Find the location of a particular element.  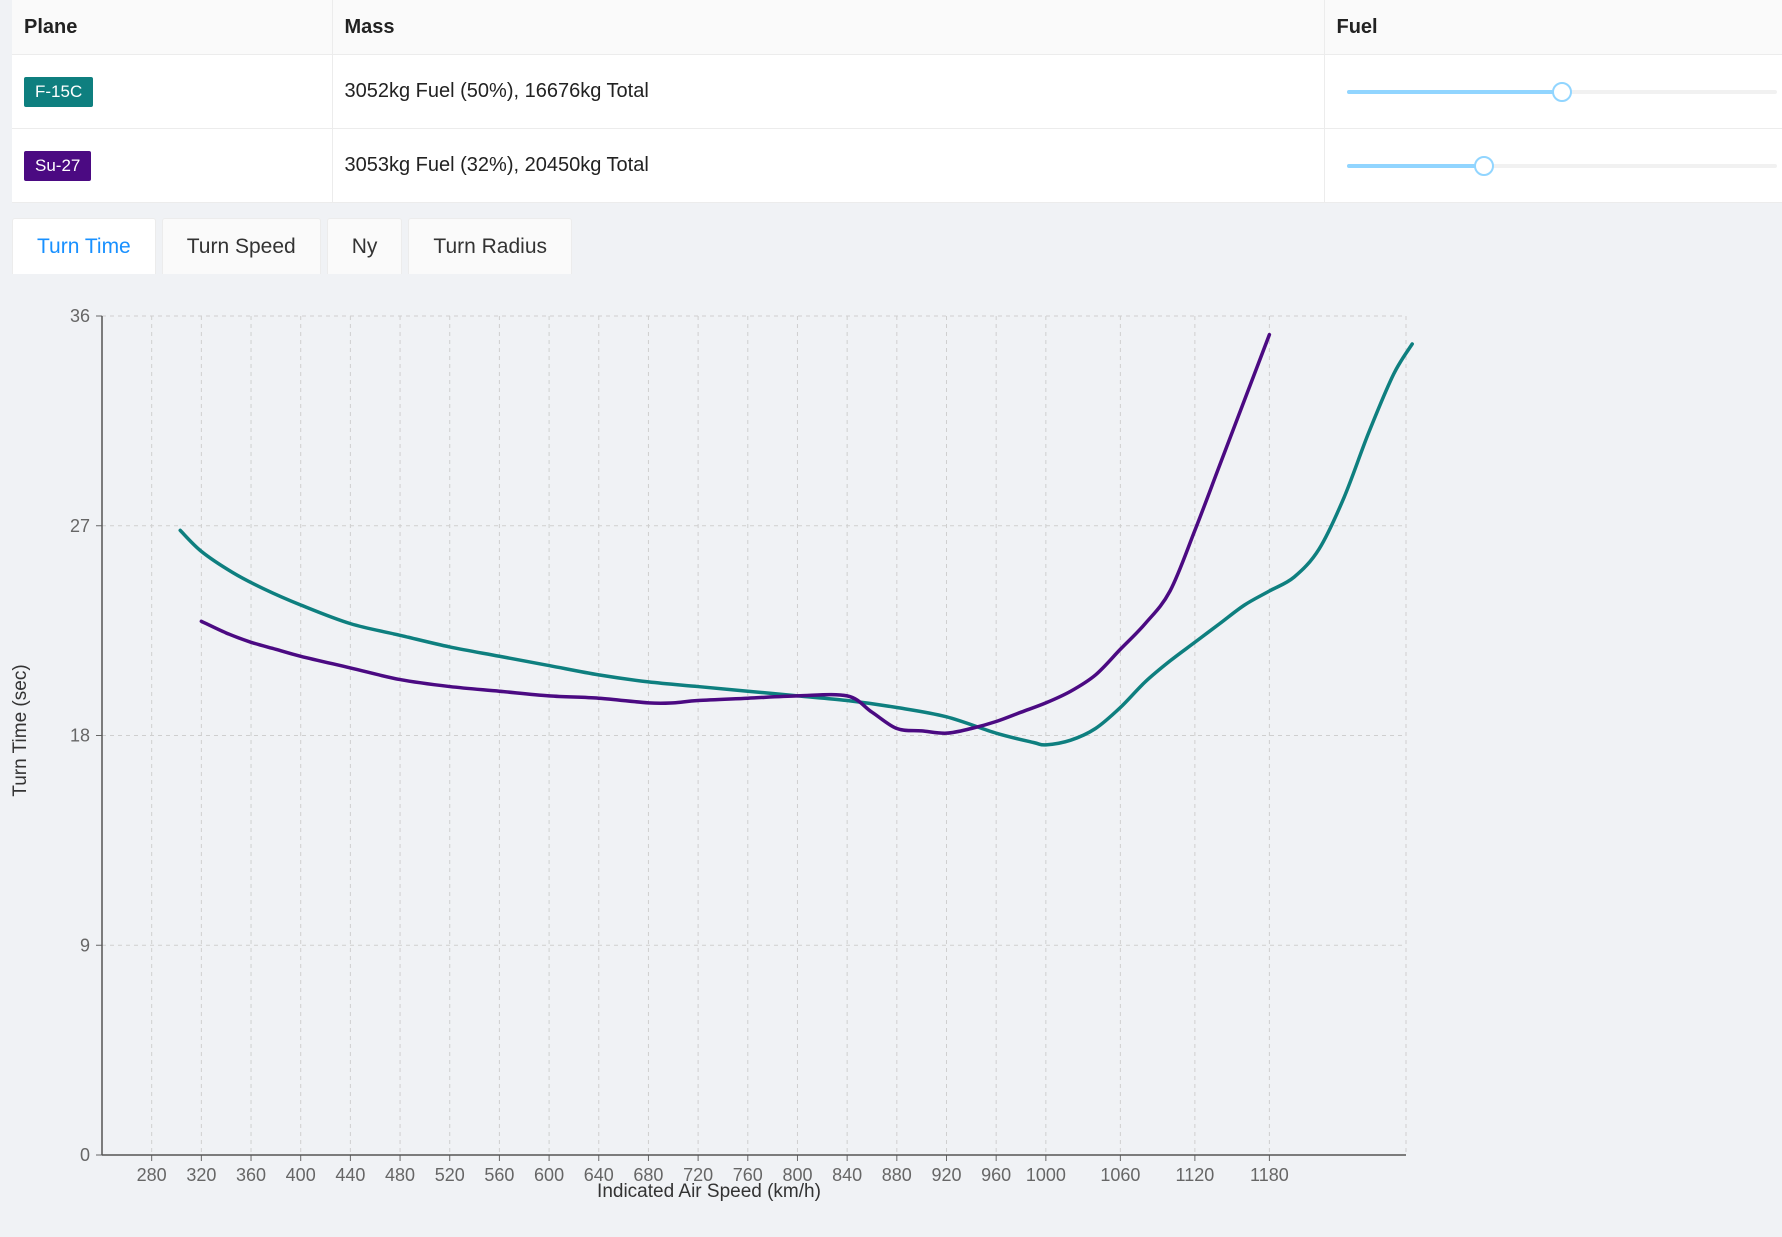

x-tick-label: 880 is located at coordinates (897, 1175).